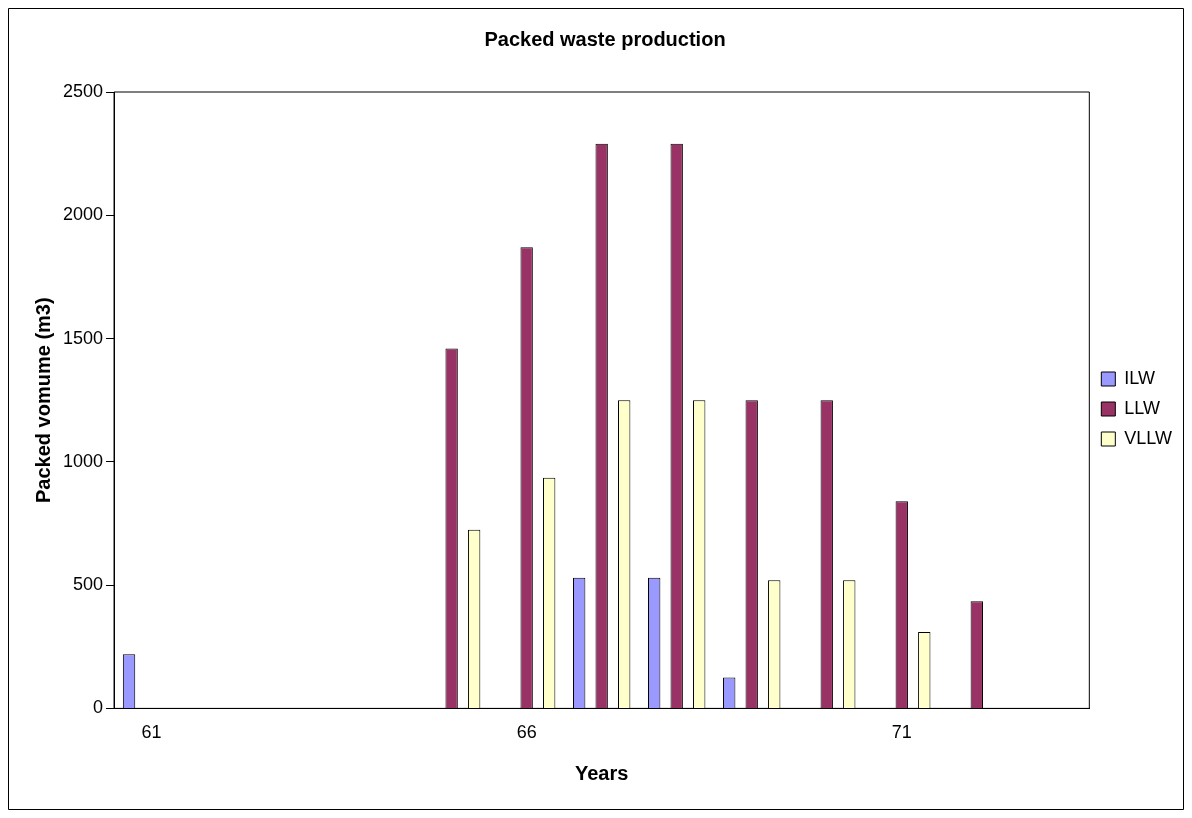  Describe the element at coordinates (1142, 407) in the screenshot. I see `legend-label: LLW` at that location.